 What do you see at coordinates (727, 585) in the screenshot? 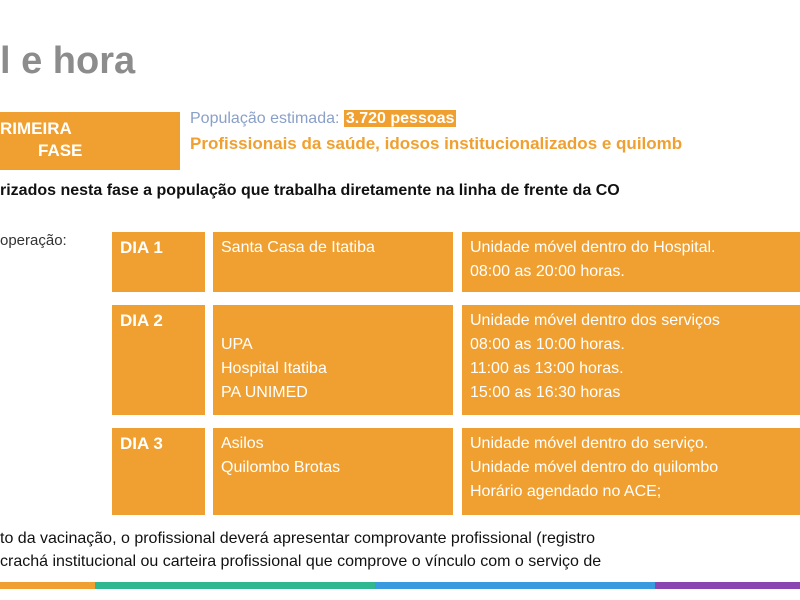
I see `color-bar-purple` at bounding box center [727, 585].